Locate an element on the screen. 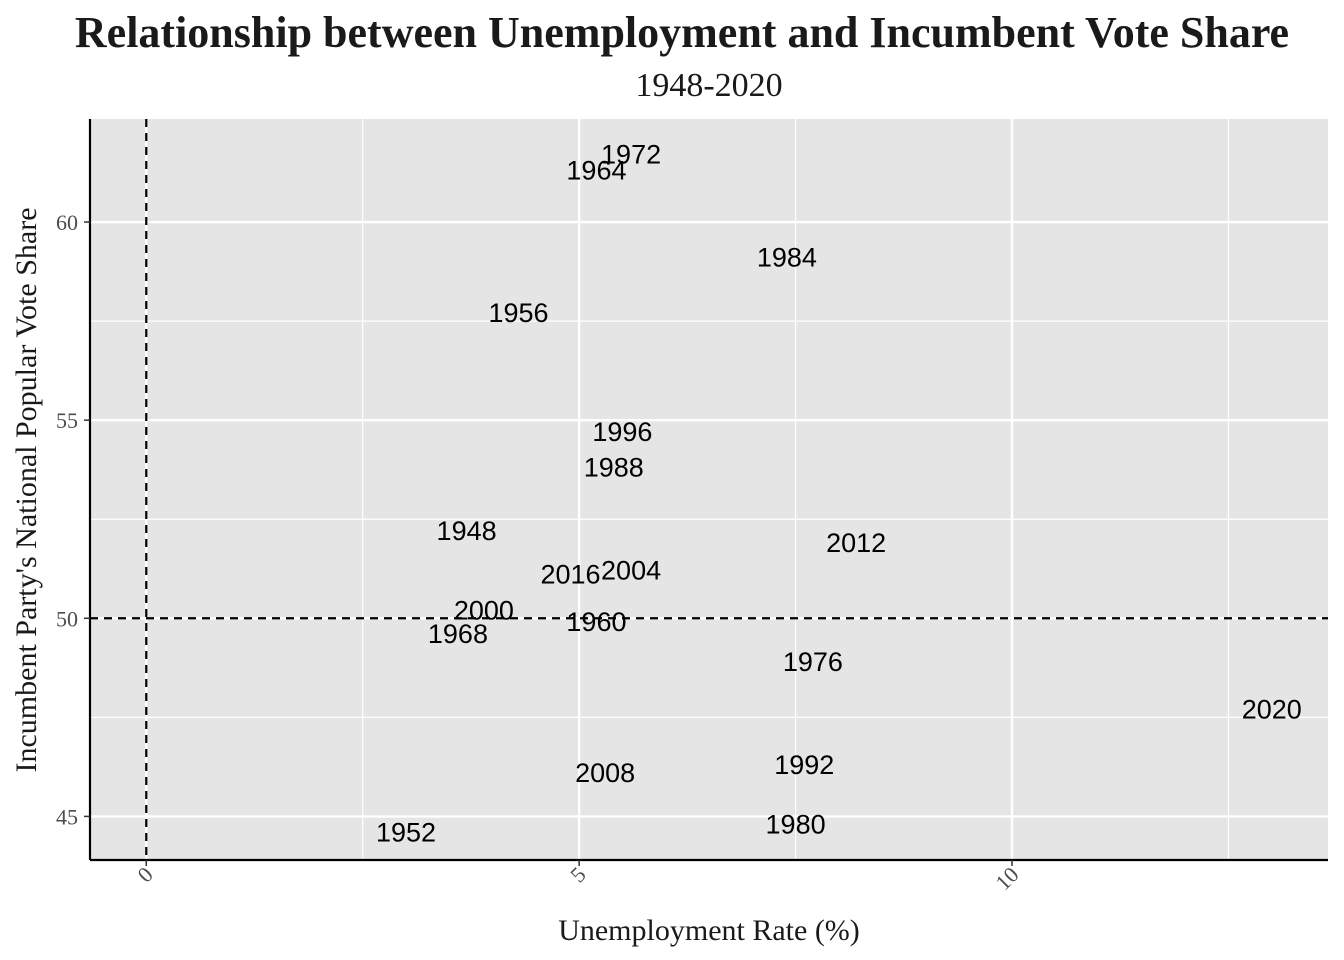  y-tick-label: 55 is located at coordinates (67, 420).